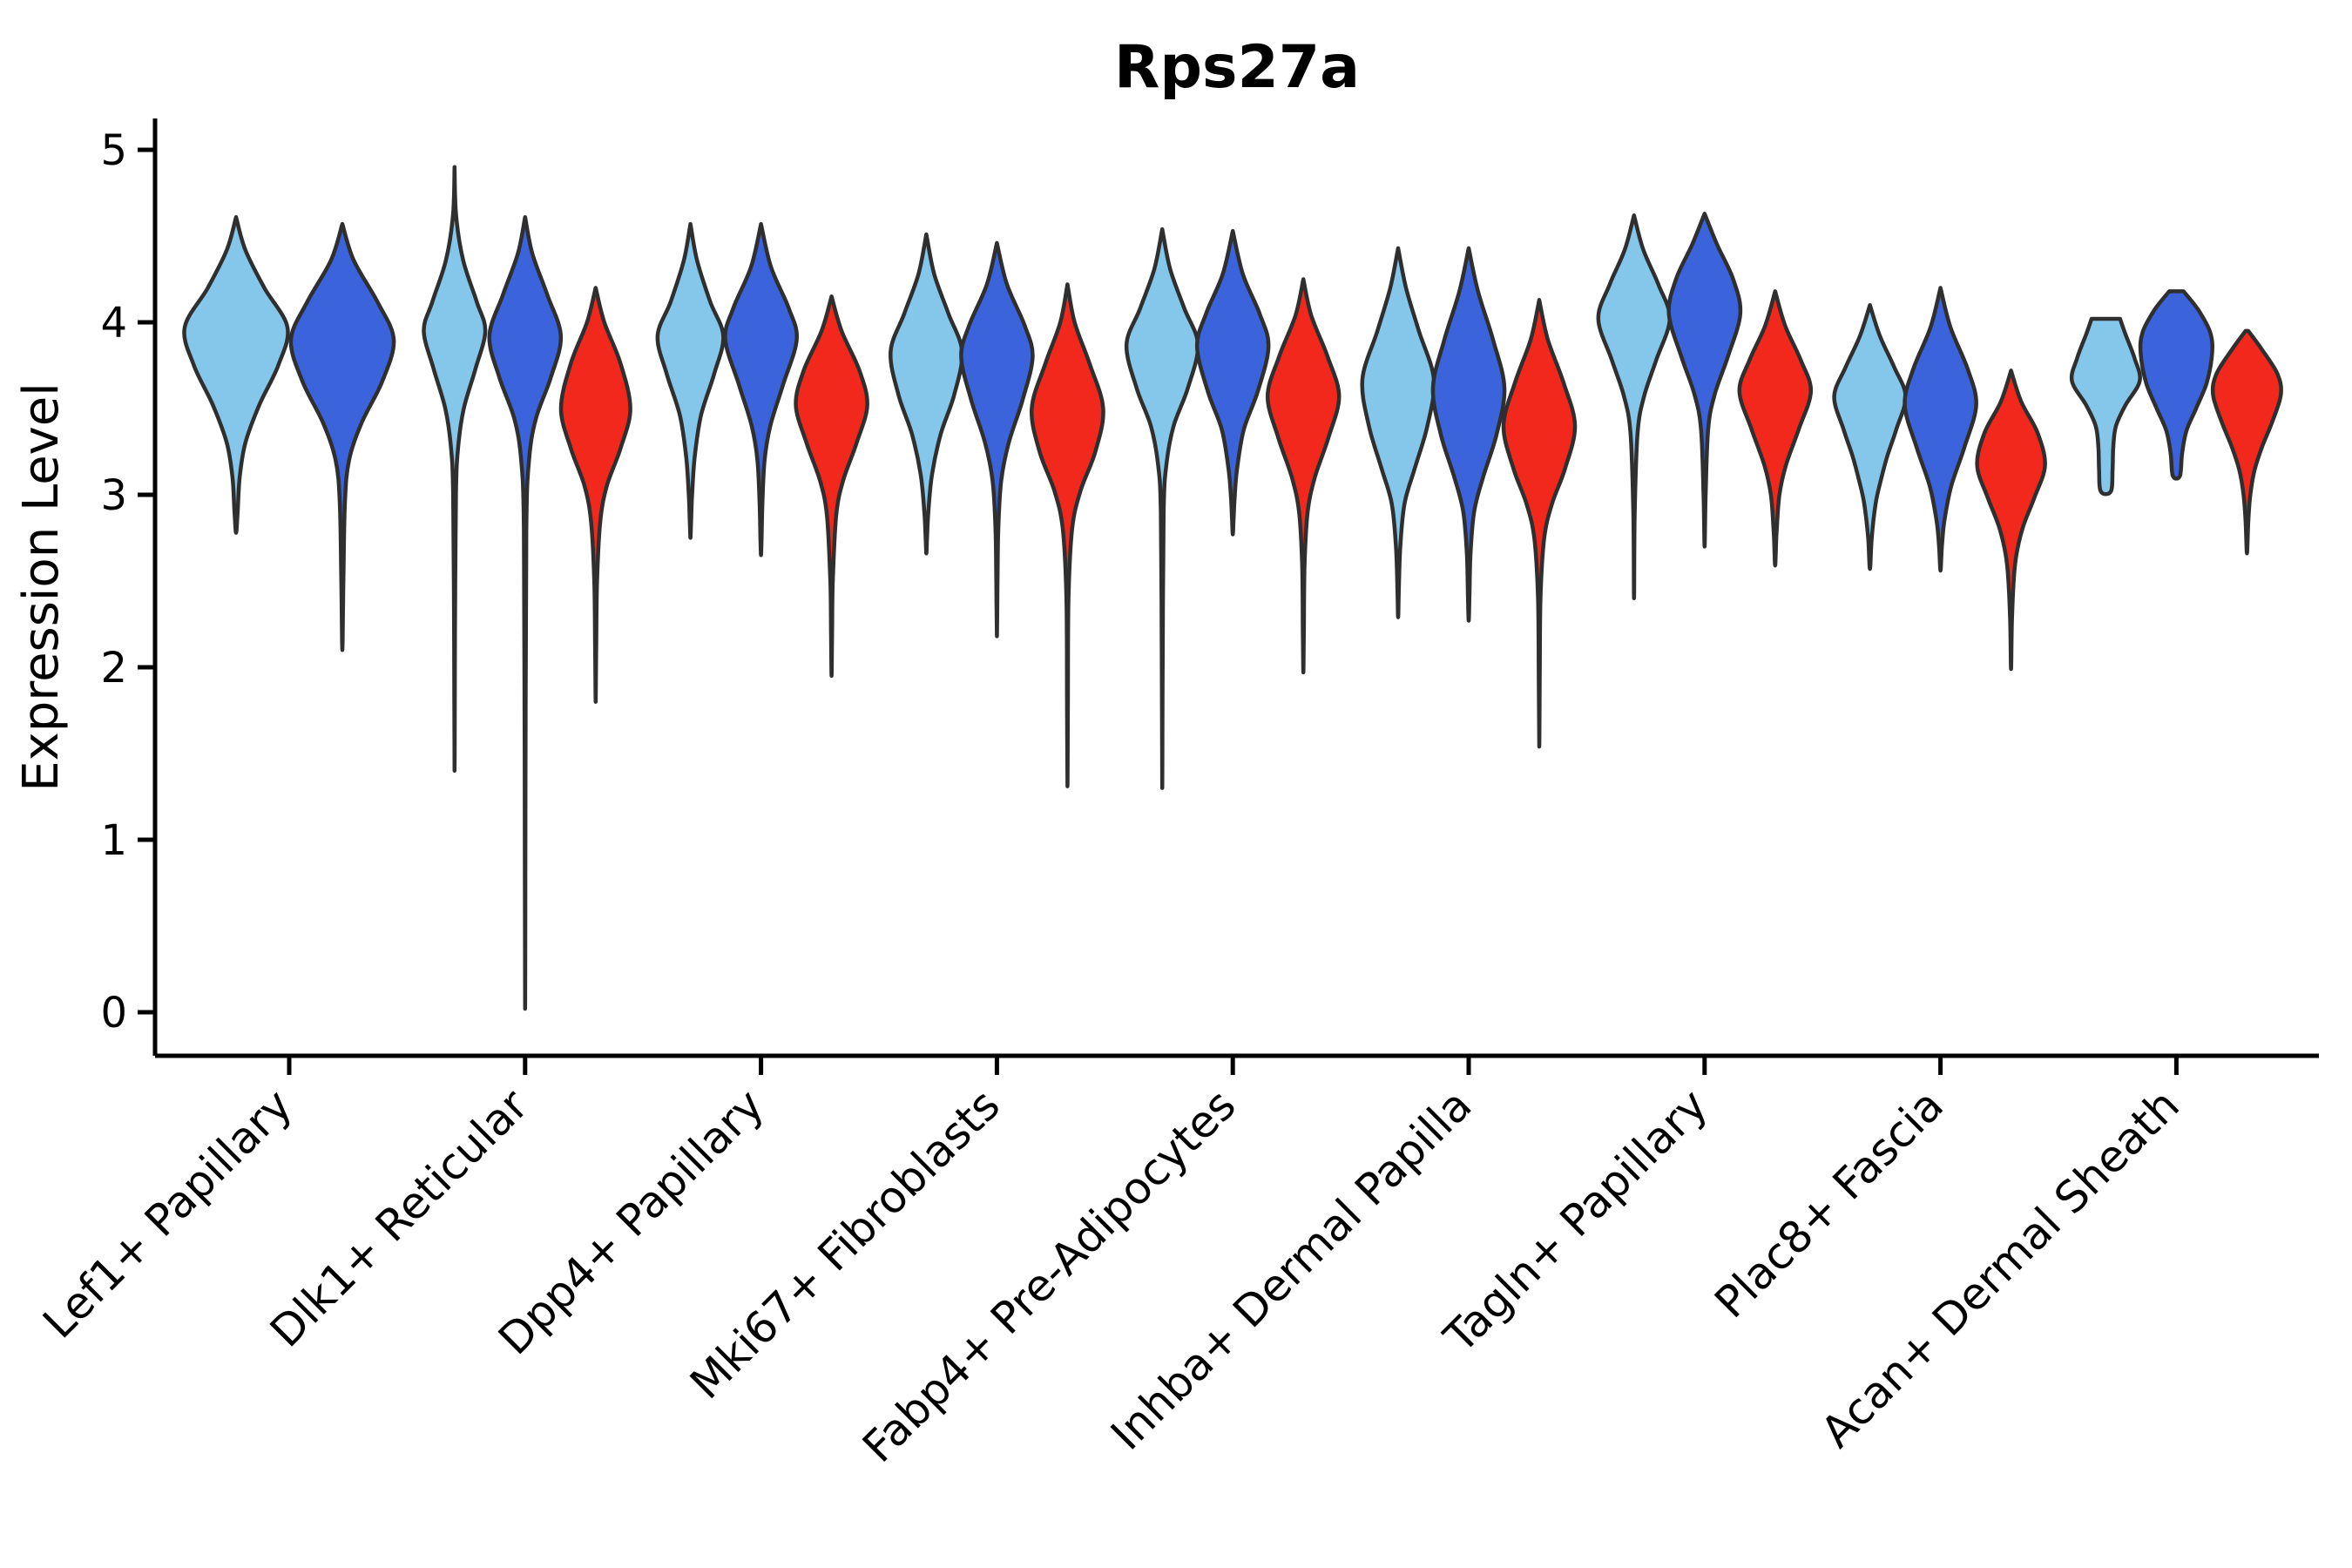 The height and width of the screenshot is (1568, 2352). Describe the element at coordinates (761, 389) in the screenshot. I see `violin-dpp4-papillary-royal-blue` at that location.